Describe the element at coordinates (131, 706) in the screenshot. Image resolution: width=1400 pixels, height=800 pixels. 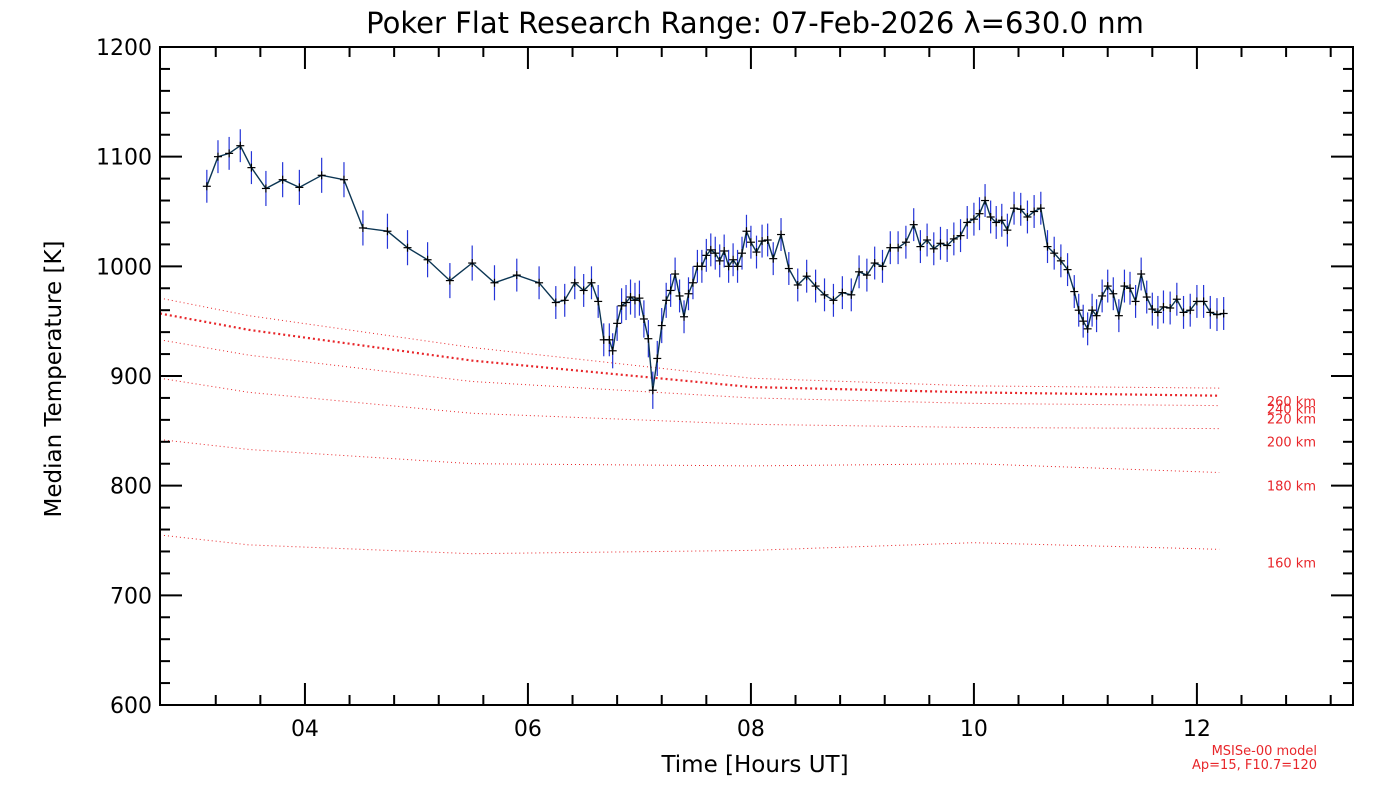
I see `y-tick-label: 600` at that location.